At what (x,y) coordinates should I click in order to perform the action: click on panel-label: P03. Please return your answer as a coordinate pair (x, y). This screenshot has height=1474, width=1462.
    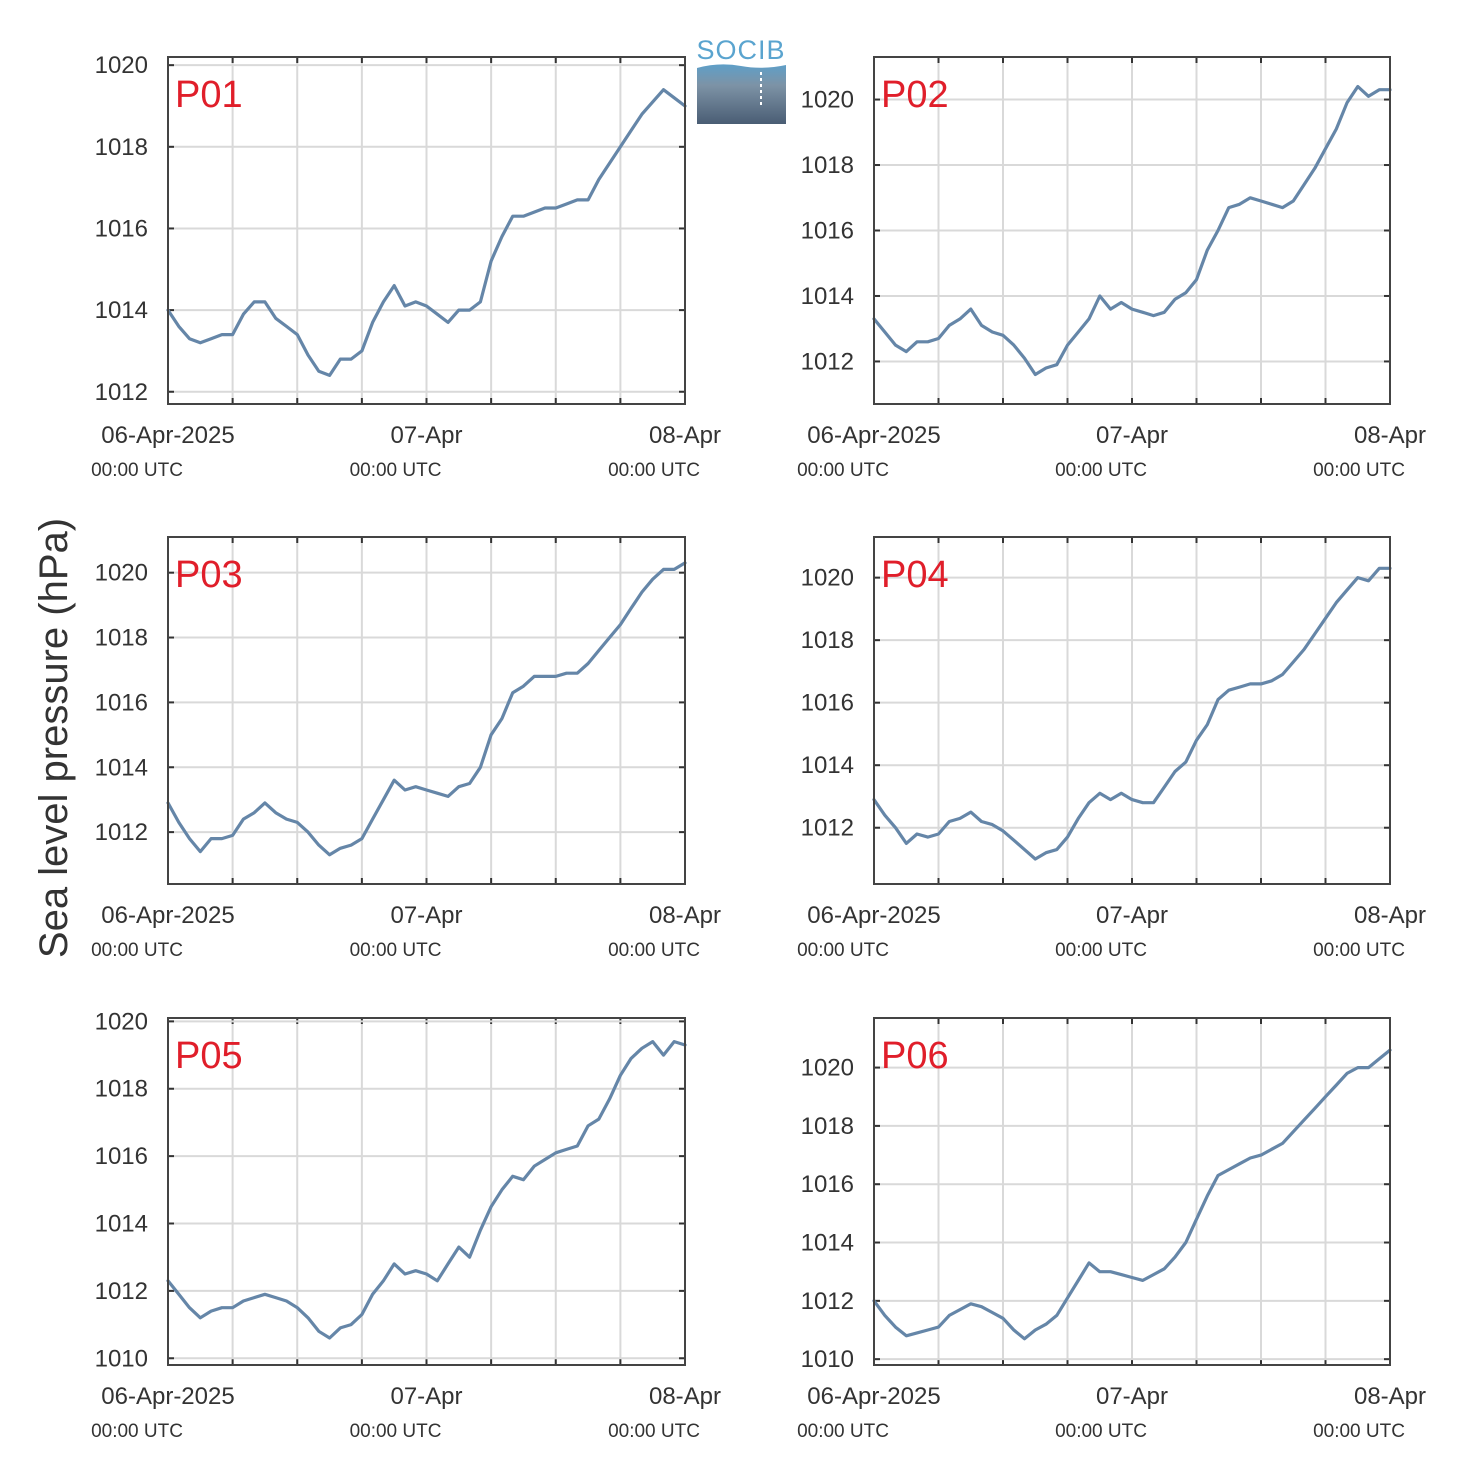
    Looking at the image, I should click on (209, 575).